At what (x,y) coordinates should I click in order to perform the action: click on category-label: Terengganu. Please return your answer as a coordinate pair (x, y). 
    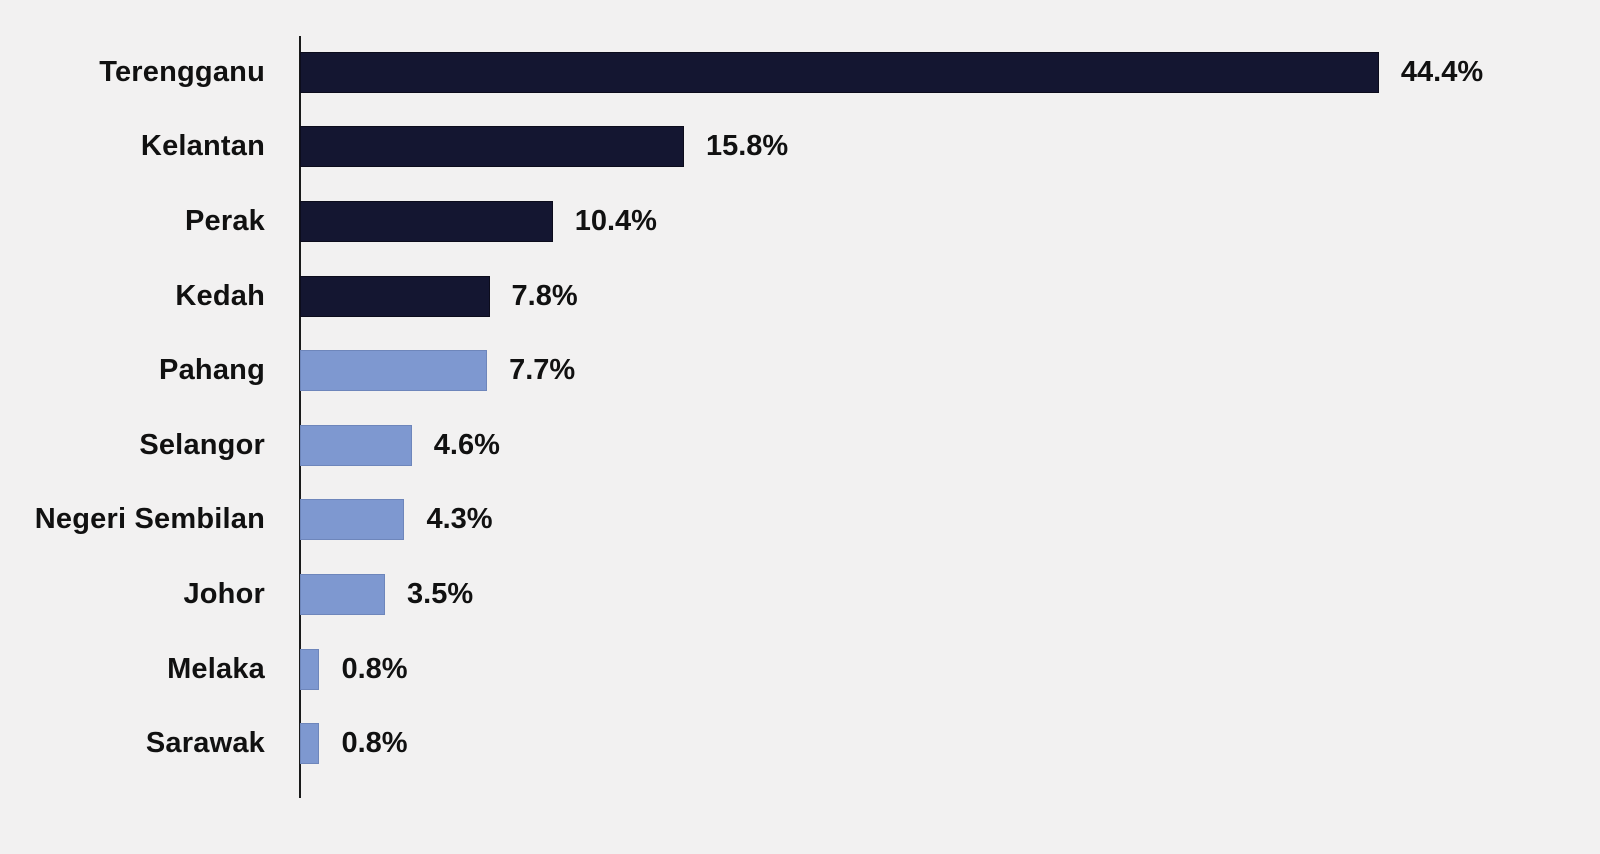
    Looking at the image, I should click on (182, 71).